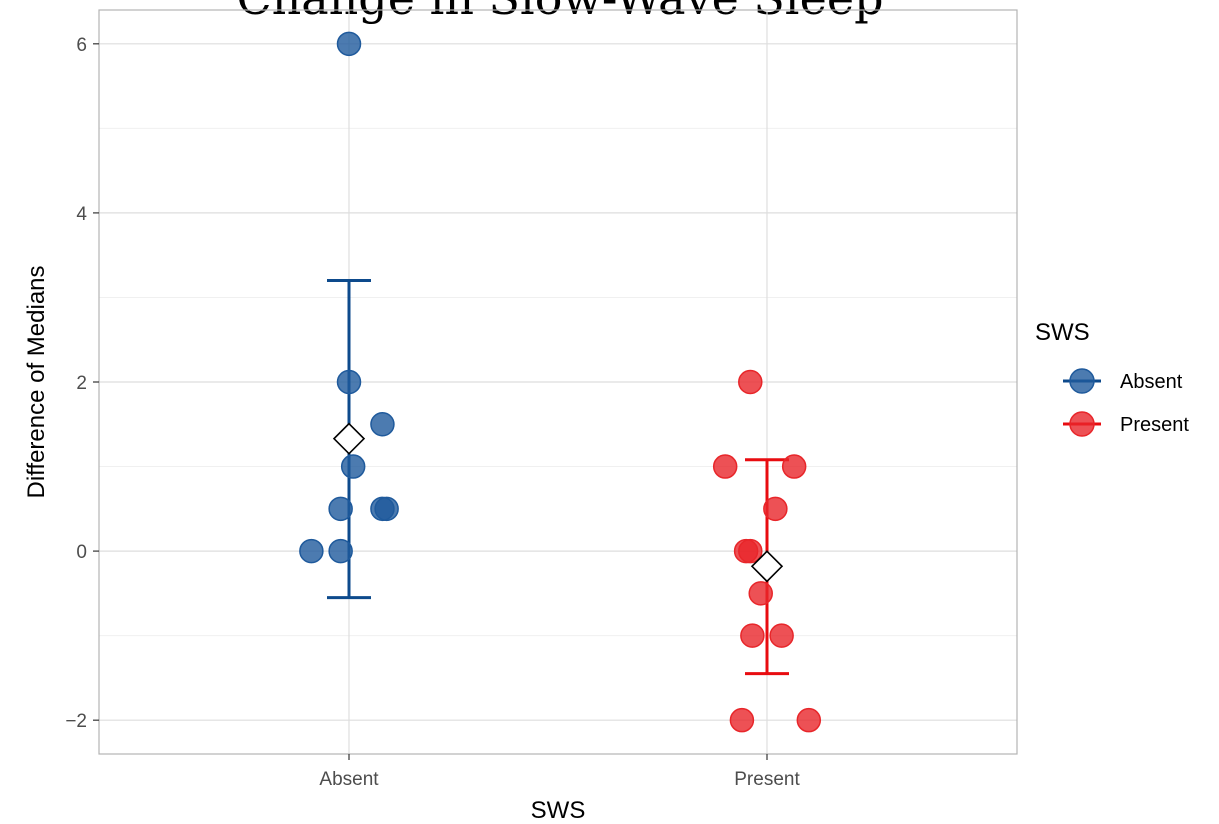 The width and height of the screenshot is (1219, 824). I want to click on chart-title: Change in Slow-Wave Sleep, so click(559, 12).